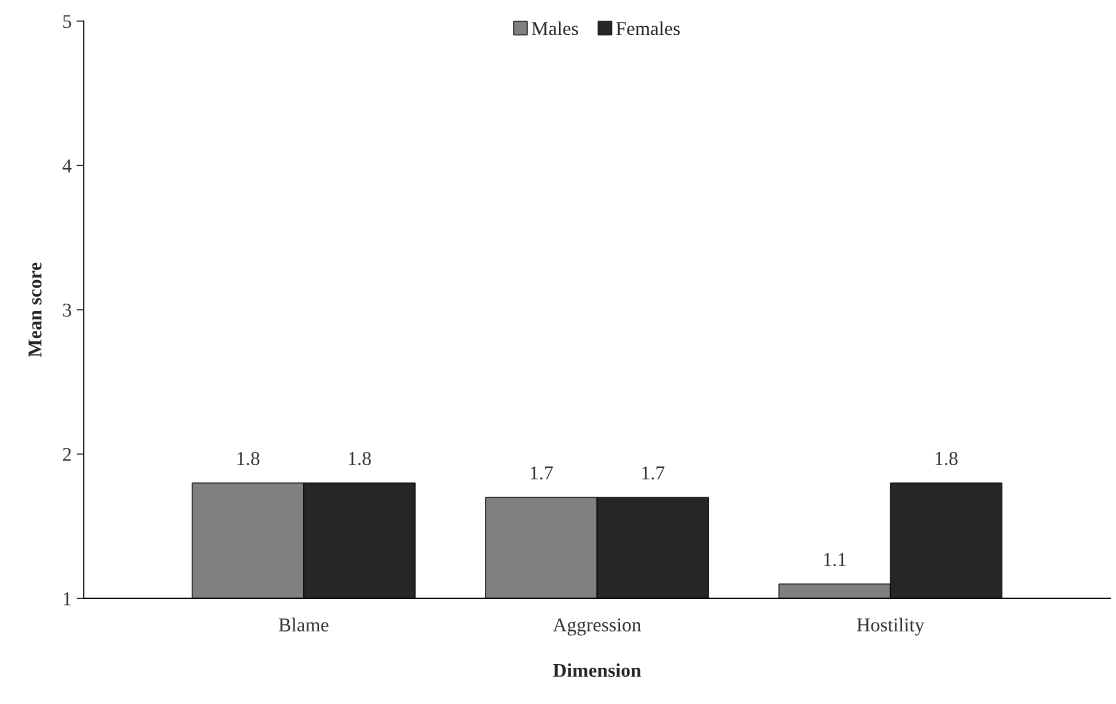 This screenshot has width=1116, height=704. I want to click on y-tick-label: 3, so click(67, 310).